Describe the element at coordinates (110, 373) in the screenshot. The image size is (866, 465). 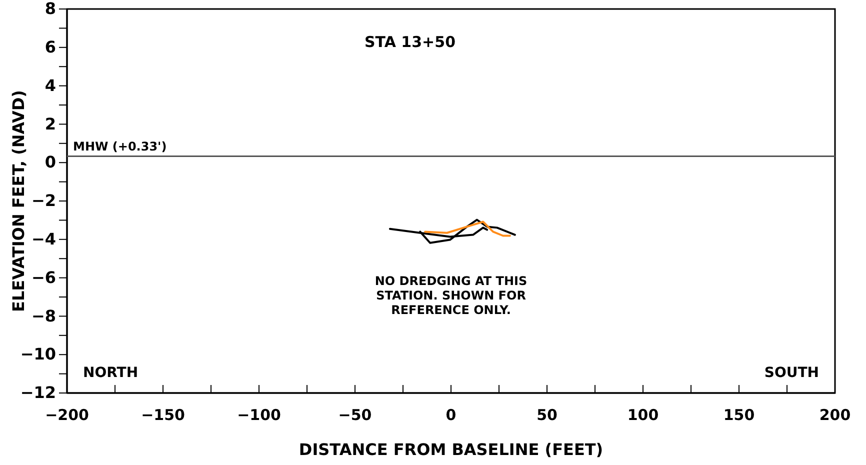
I see `annotation: NORTH` at that location.